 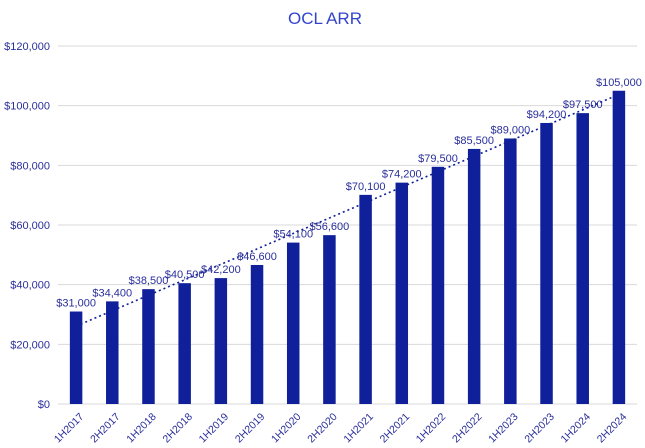 What do you see at coordinates (330, 227) in the screenshot?
I see `data-label: $56,600` at bounding box center [330, 227].